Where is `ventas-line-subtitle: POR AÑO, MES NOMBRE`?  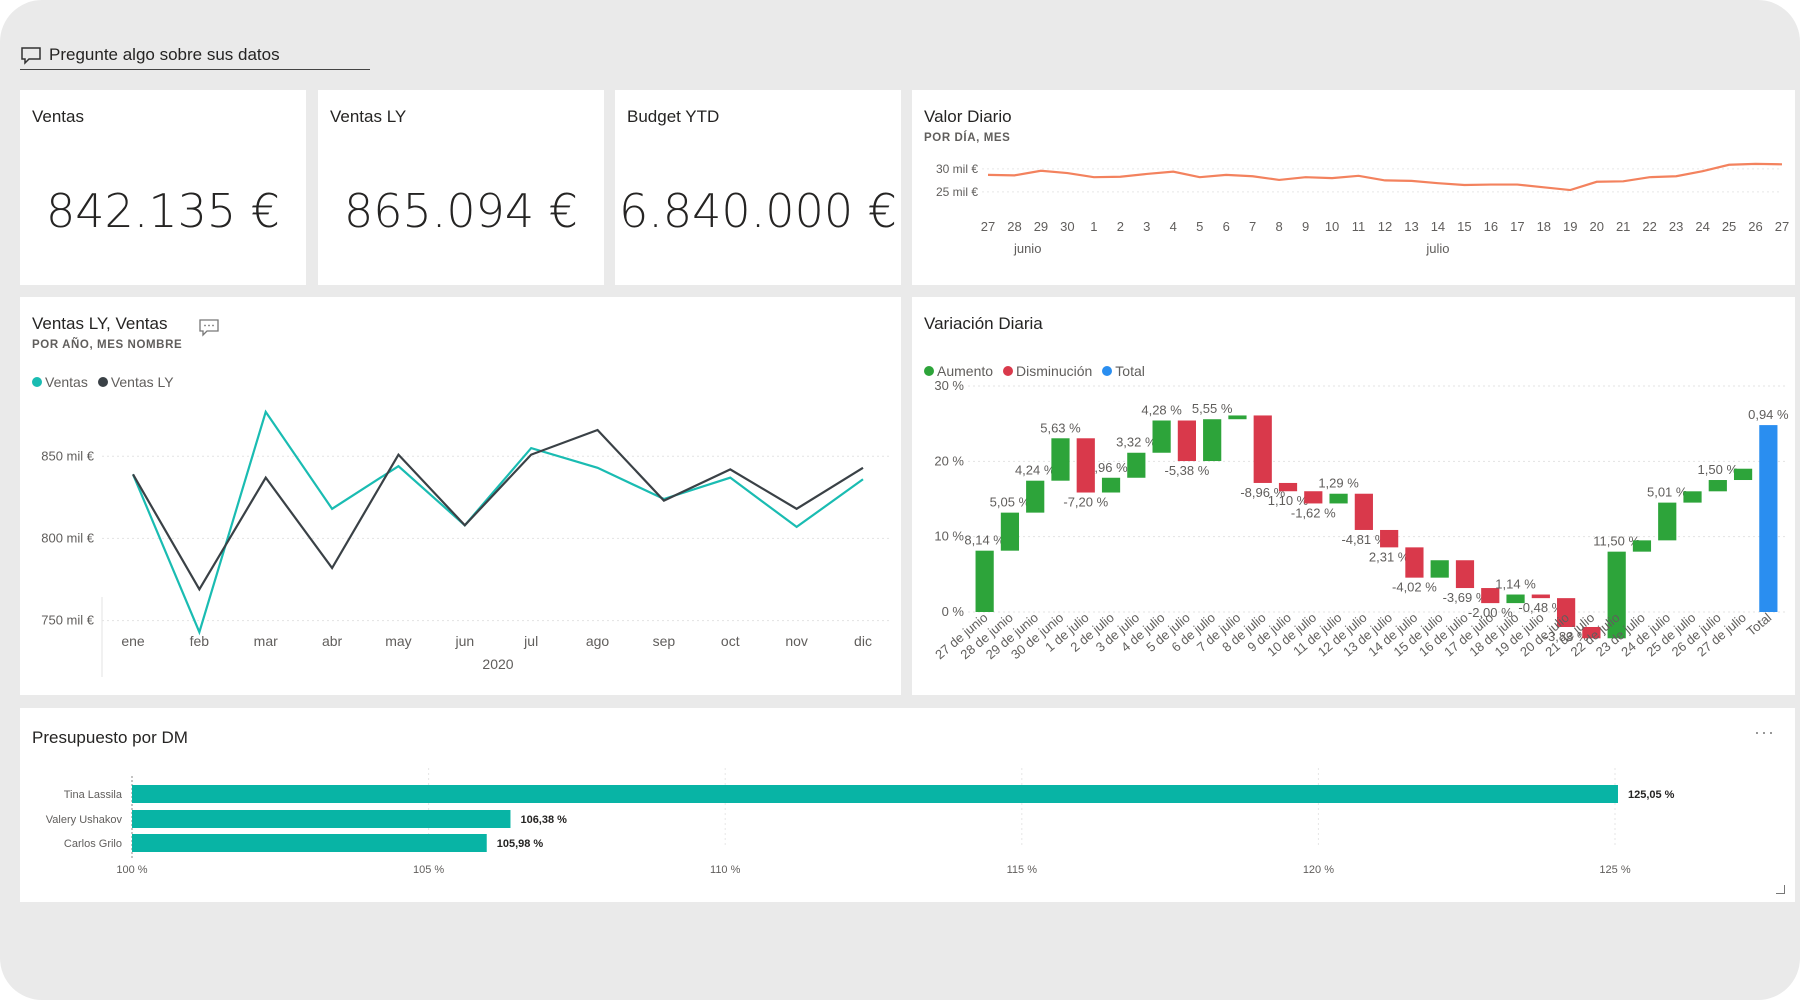 ventas-line-subtitle: POR AÑO, MES NOMBRE is located at coordinates (107, 345).